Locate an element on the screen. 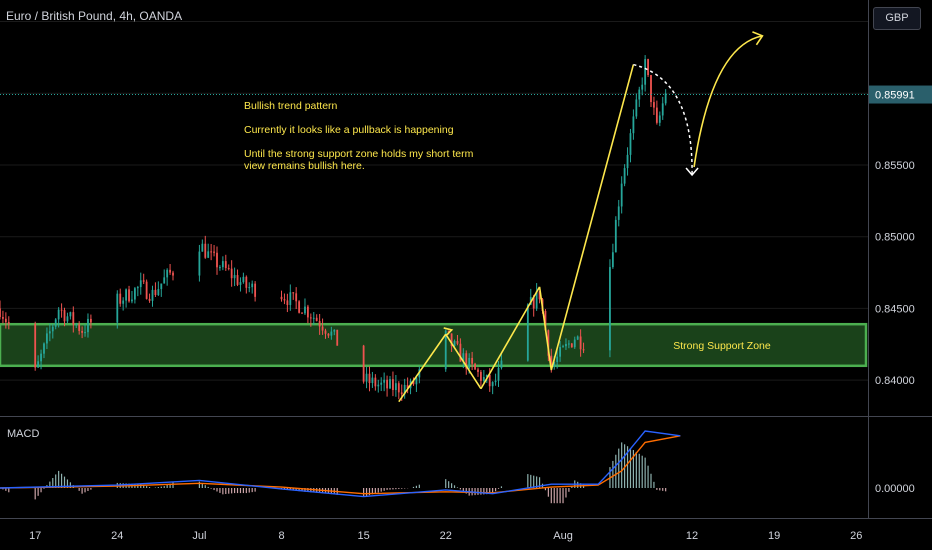  note-line-4: view remains bullish here. is located at coordinates (304, 166).